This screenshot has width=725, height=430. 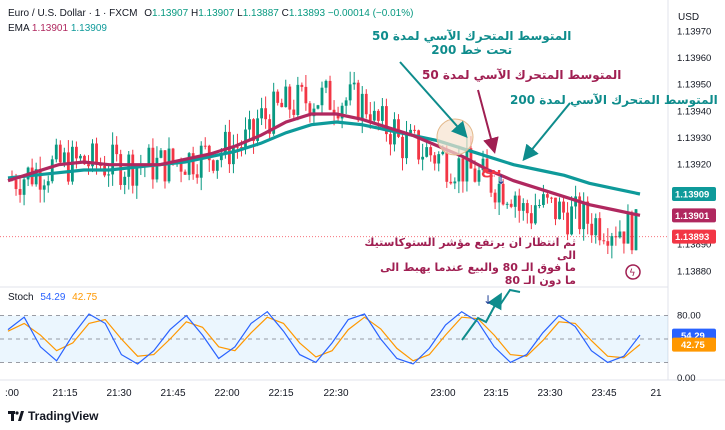 I want to click on sell-arrow-1: ↓, so click(x=501, y=180).